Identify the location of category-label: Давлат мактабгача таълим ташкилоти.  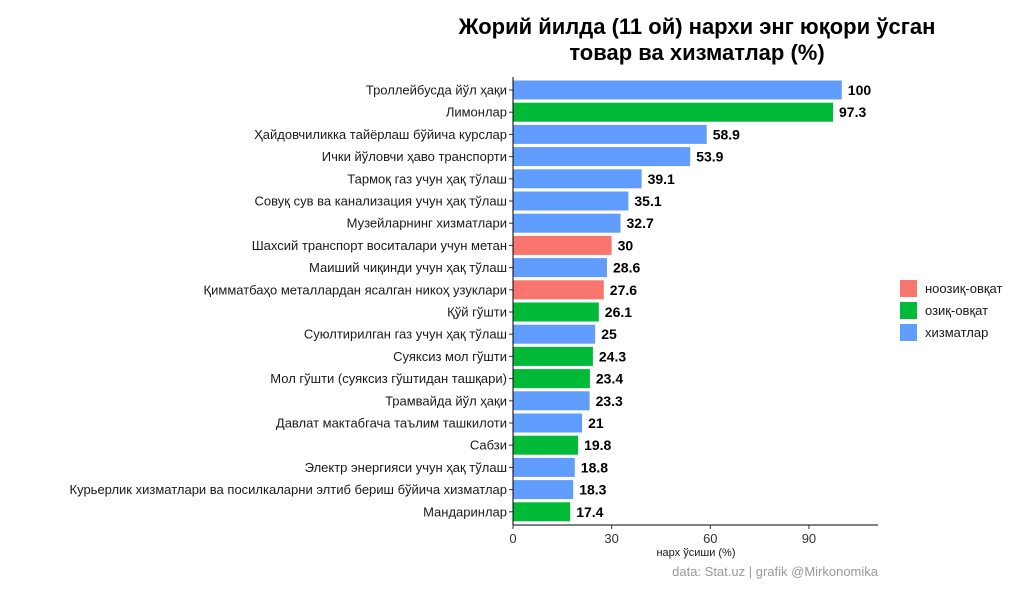
(391, 423).